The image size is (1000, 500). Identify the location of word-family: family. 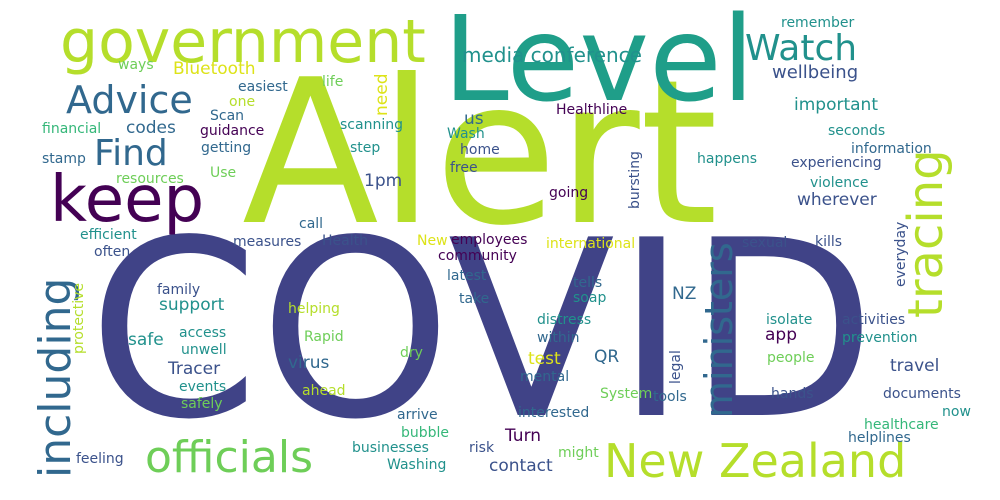
(179, 290).